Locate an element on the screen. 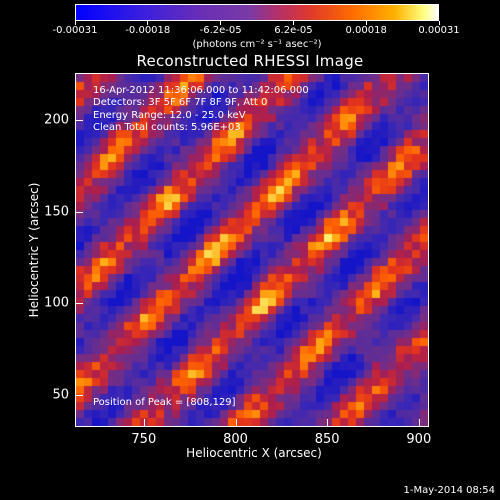 This screenshot has height=500, width=500. y-tick-label: 200 is located at coordinates (56, 120).